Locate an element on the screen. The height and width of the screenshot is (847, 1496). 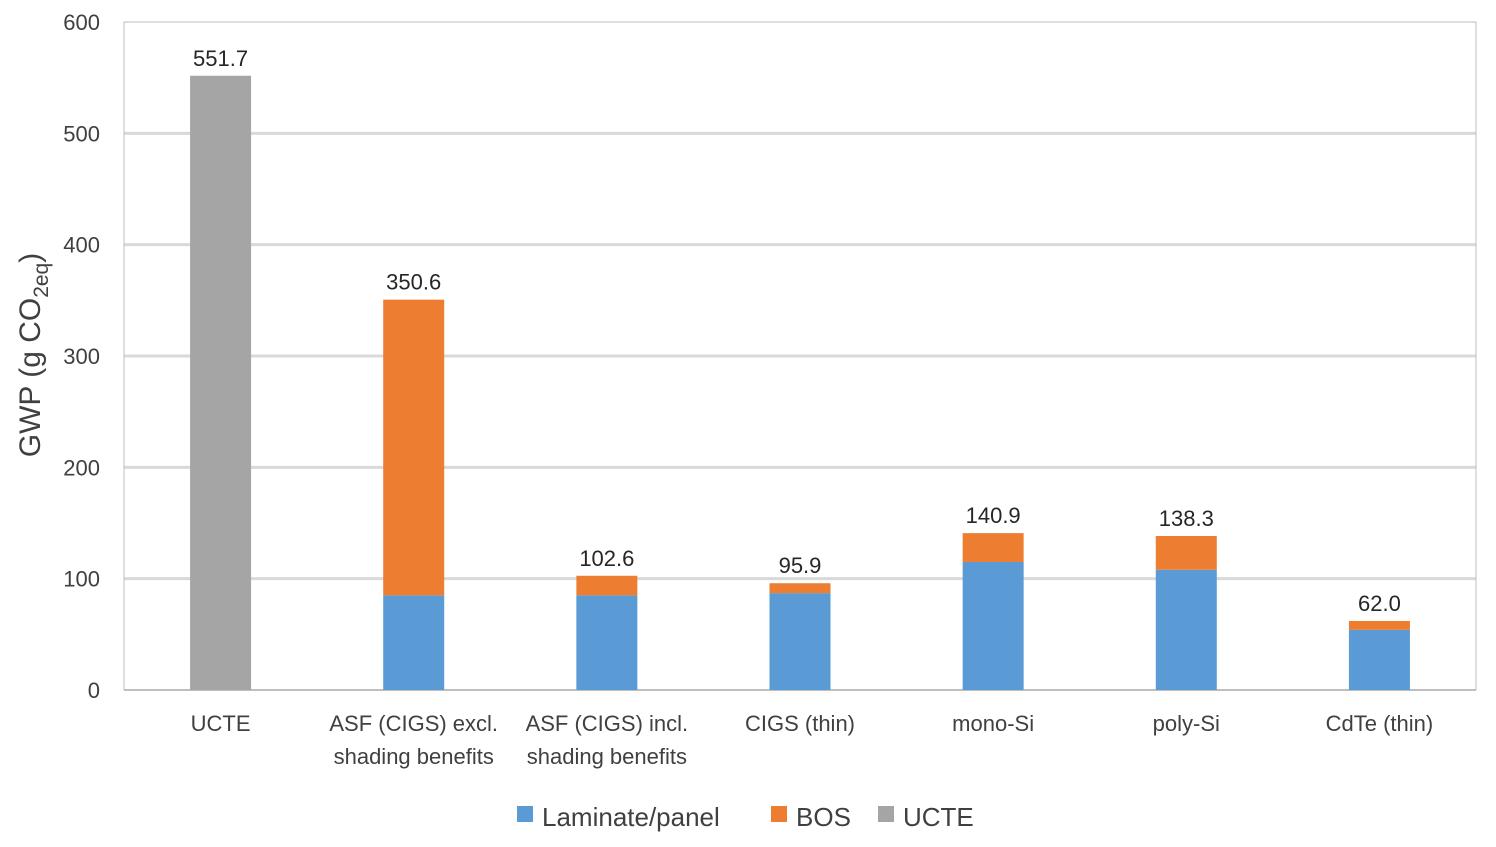
total-data-label: 140.9 is located at coordinates (993, 515).